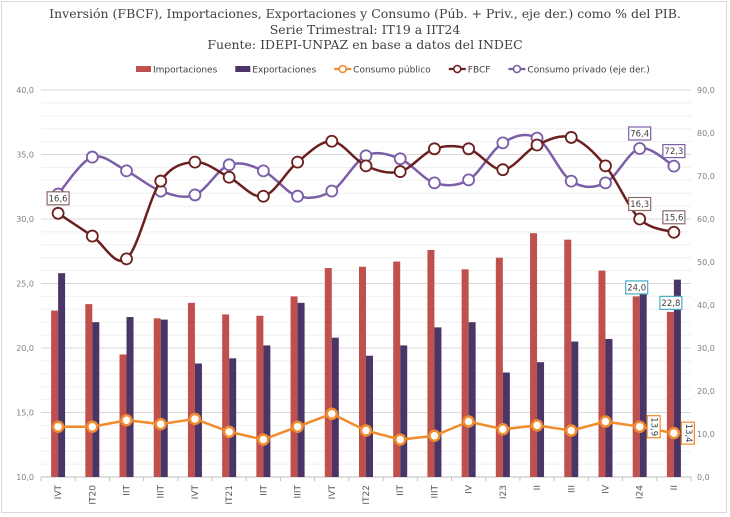  I want to click on legend-marker-fbcf, so click(457, 69).